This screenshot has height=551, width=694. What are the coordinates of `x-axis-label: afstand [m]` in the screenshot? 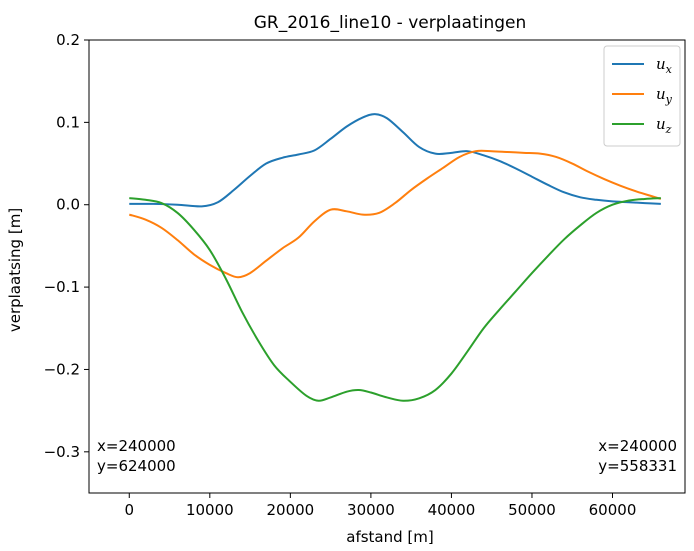 It's located at (389, 537).